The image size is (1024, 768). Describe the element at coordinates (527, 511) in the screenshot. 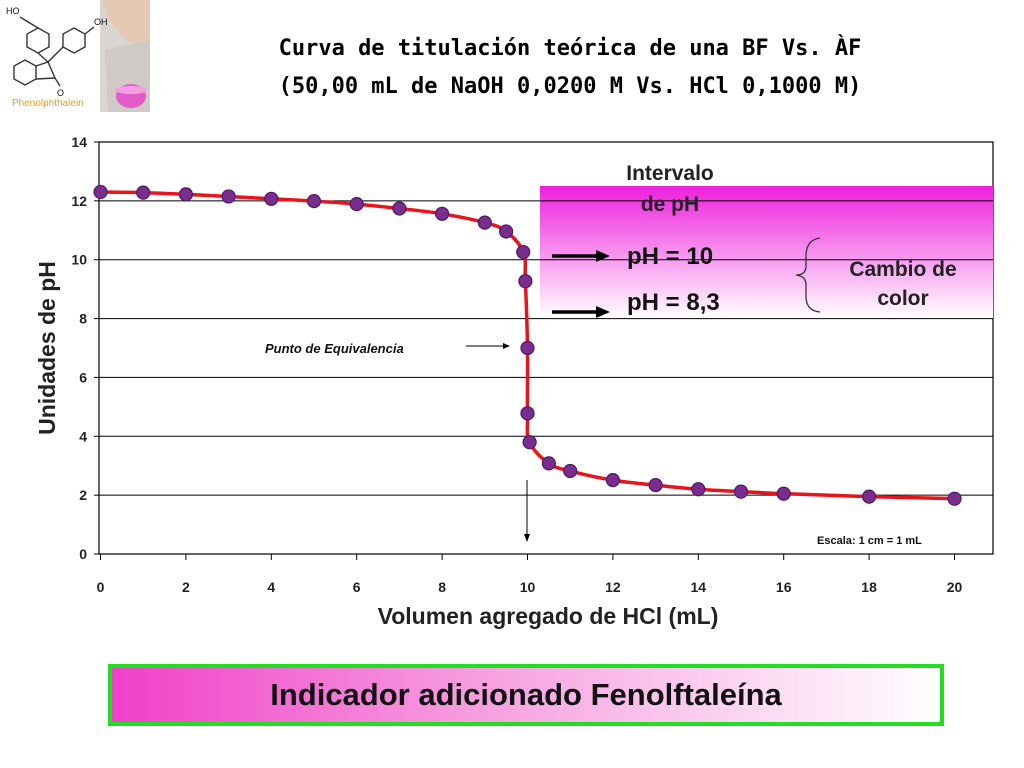

I see `equivalence-vertical-arrow` at that location.